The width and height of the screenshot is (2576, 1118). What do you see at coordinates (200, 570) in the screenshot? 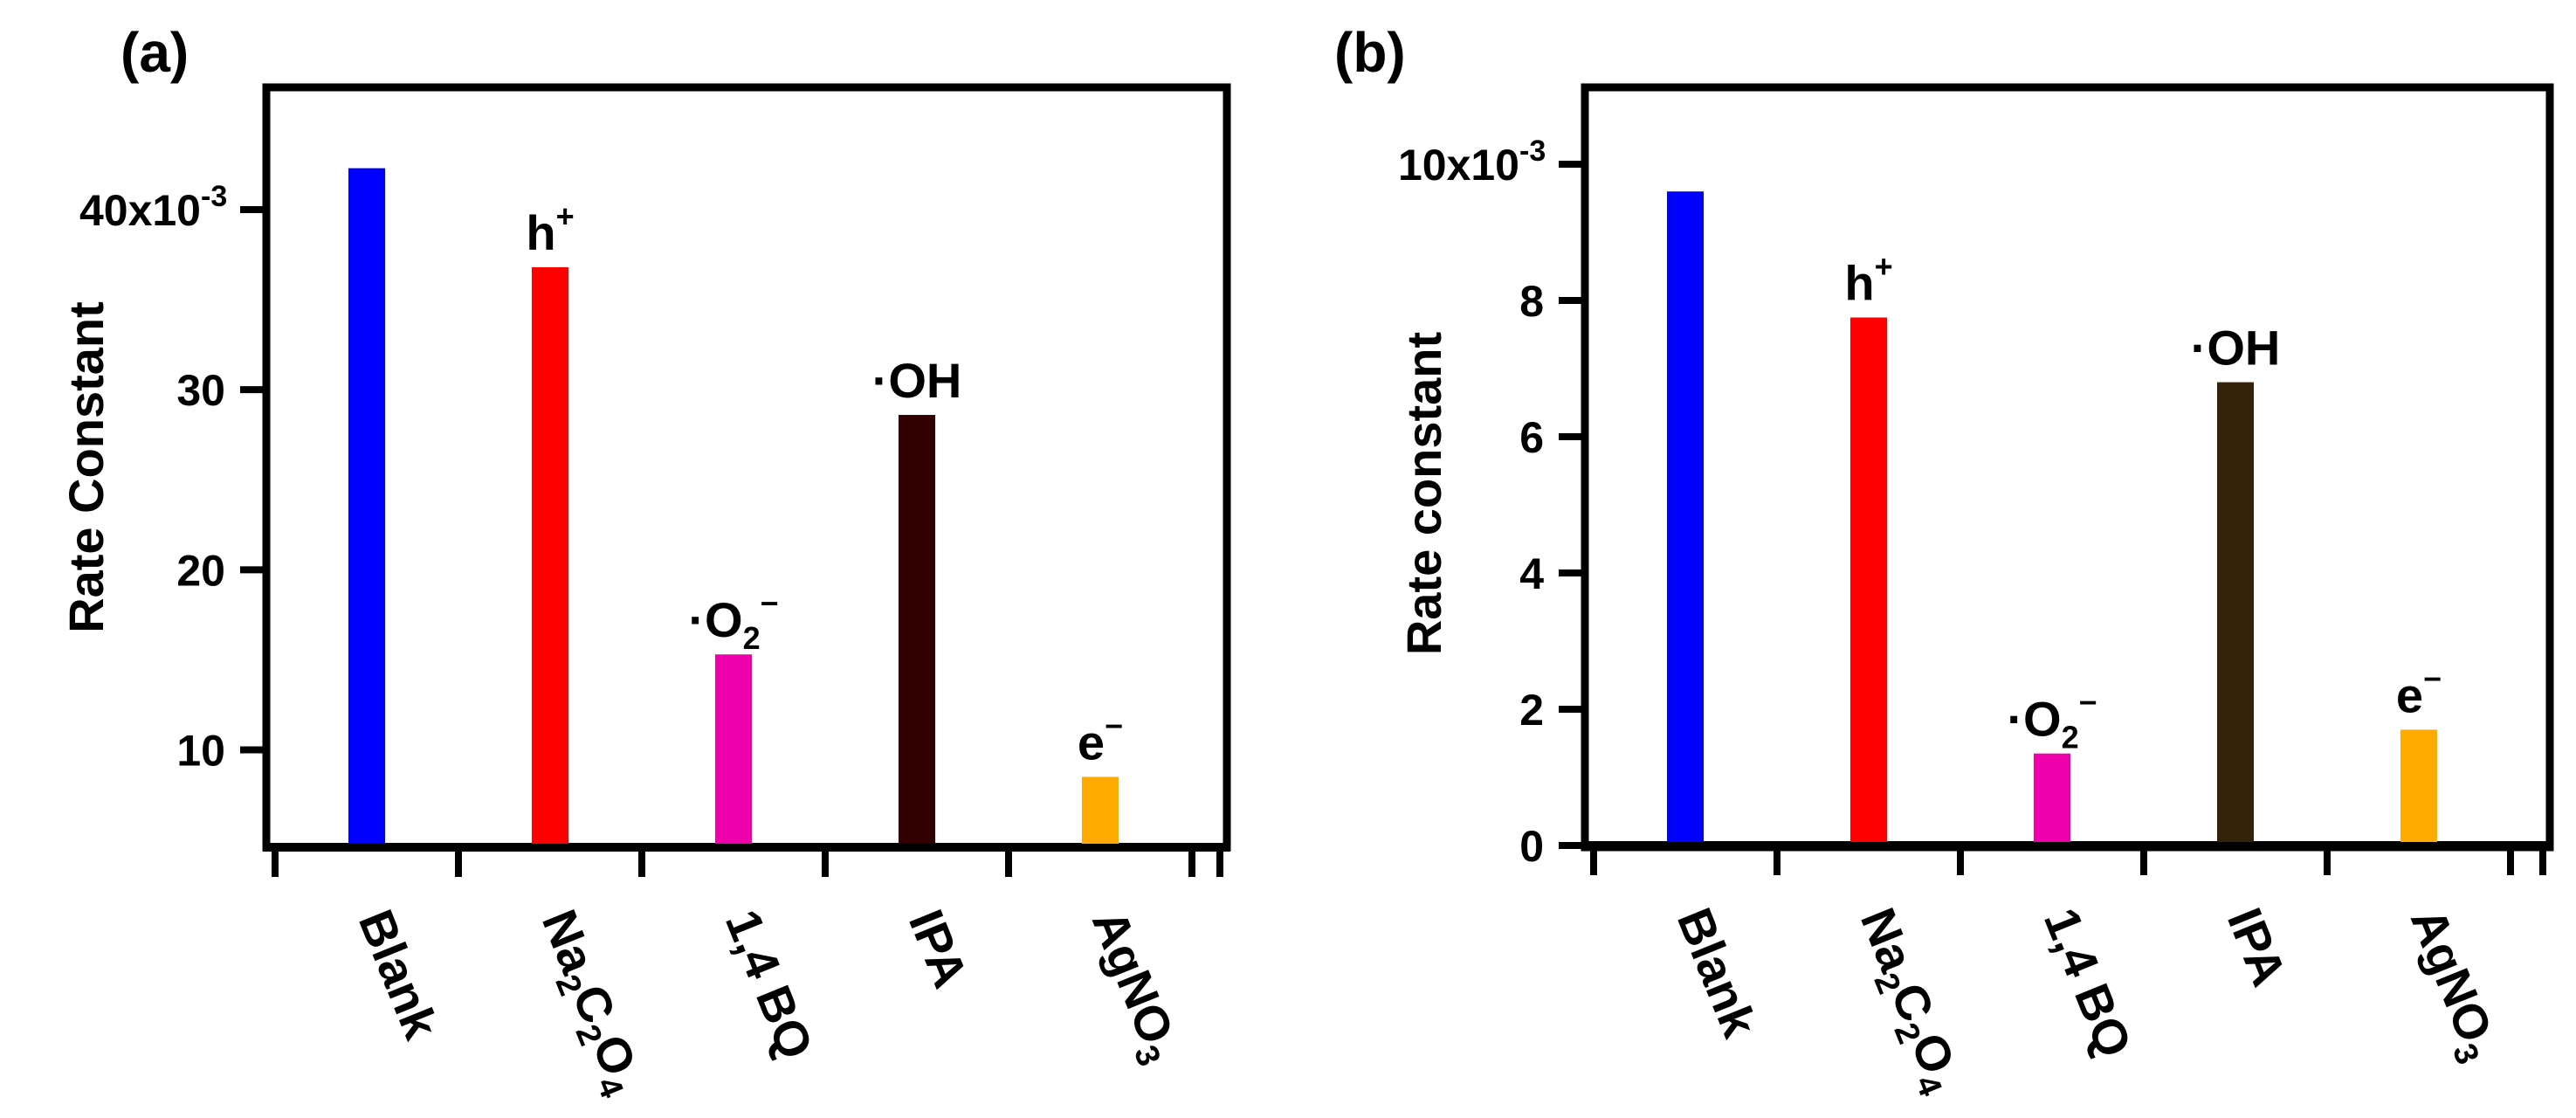
I see `y-tick-label: 20` at bounding box center [200, 570].